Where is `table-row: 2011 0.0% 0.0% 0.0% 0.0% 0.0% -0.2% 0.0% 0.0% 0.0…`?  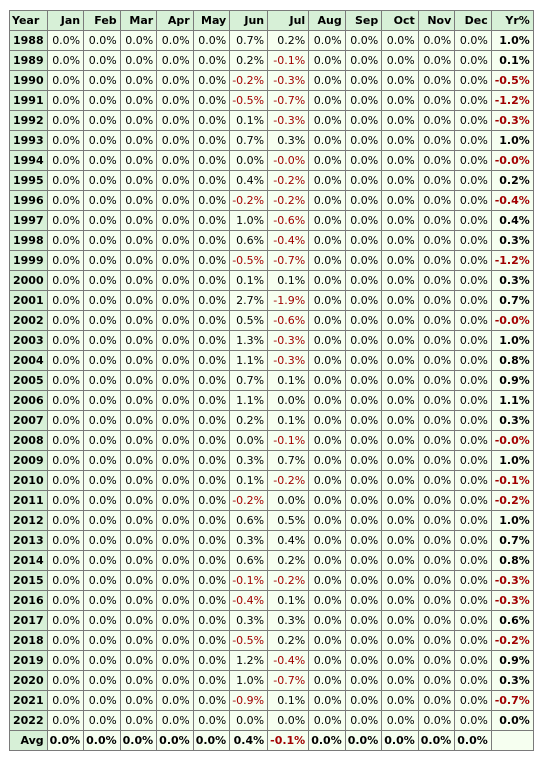
table-row: 2011 0.0% 0.0% 0.0% 0.0% 0.0% -0.2% 0.0% 0.0% 0.0… is located at coordinates (271, 500).